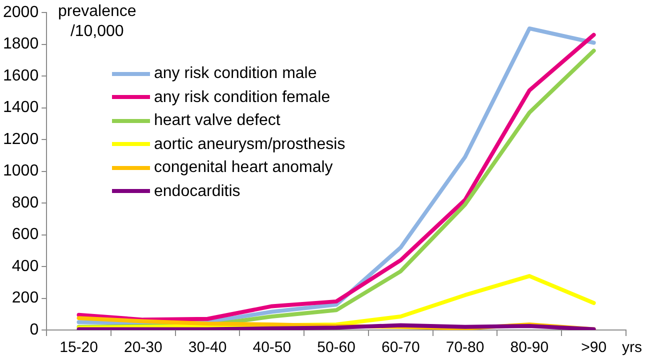 This screenshot has width=652, height=364. What do you see at coordinates (21, 44) in the screenshot?
I see `y-tick-label: 1800` at bounding box center [21, 44].